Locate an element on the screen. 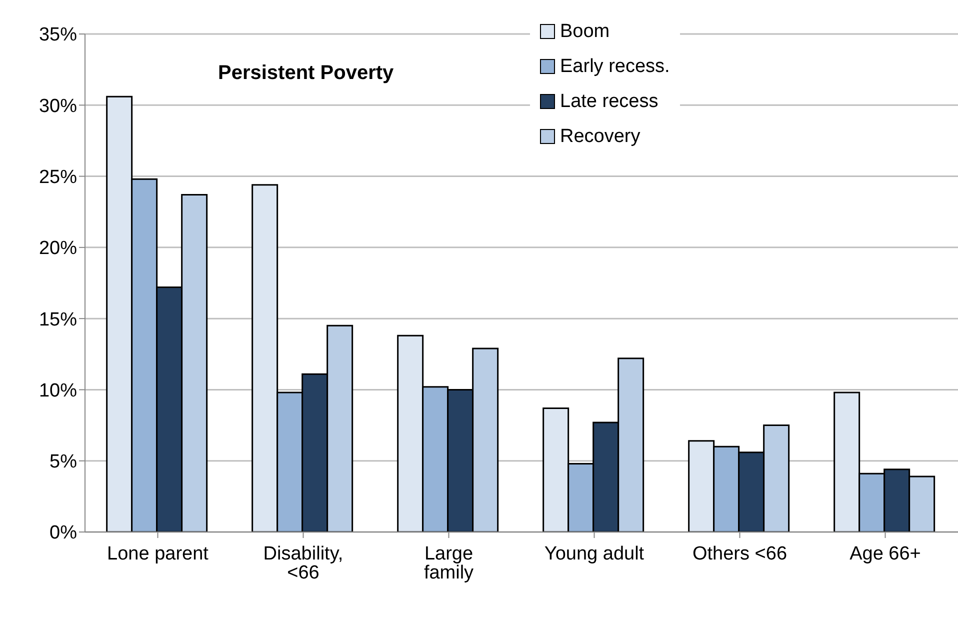 The image size is (958, 617). legend-label: Early recess. is located at coordinates (615, 67).